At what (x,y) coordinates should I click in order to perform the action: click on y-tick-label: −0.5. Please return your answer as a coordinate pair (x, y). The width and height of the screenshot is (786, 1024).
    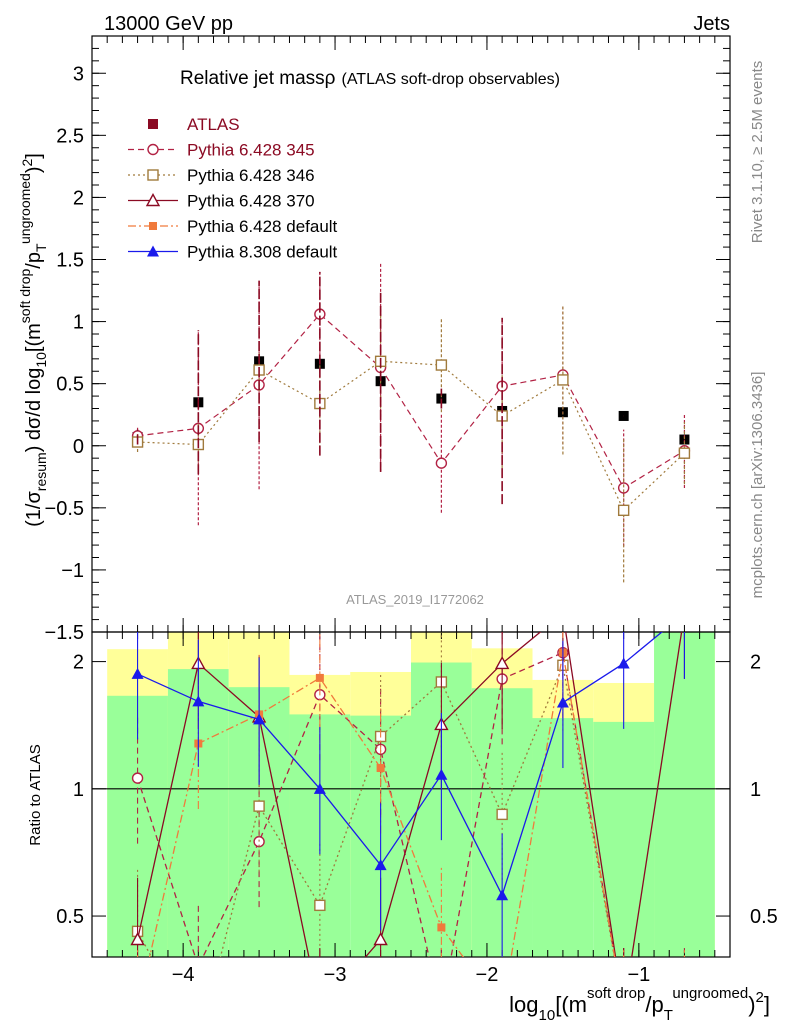
    Looking at the image, I should click on (64, 509).